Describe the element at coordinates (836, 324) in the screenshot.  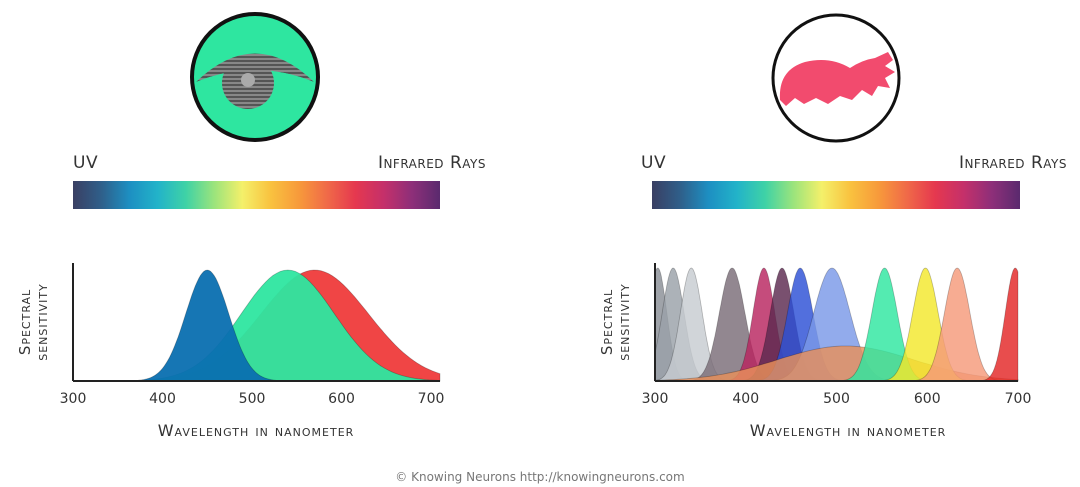
I see `shrimp-sensitivity-plot` at that location.